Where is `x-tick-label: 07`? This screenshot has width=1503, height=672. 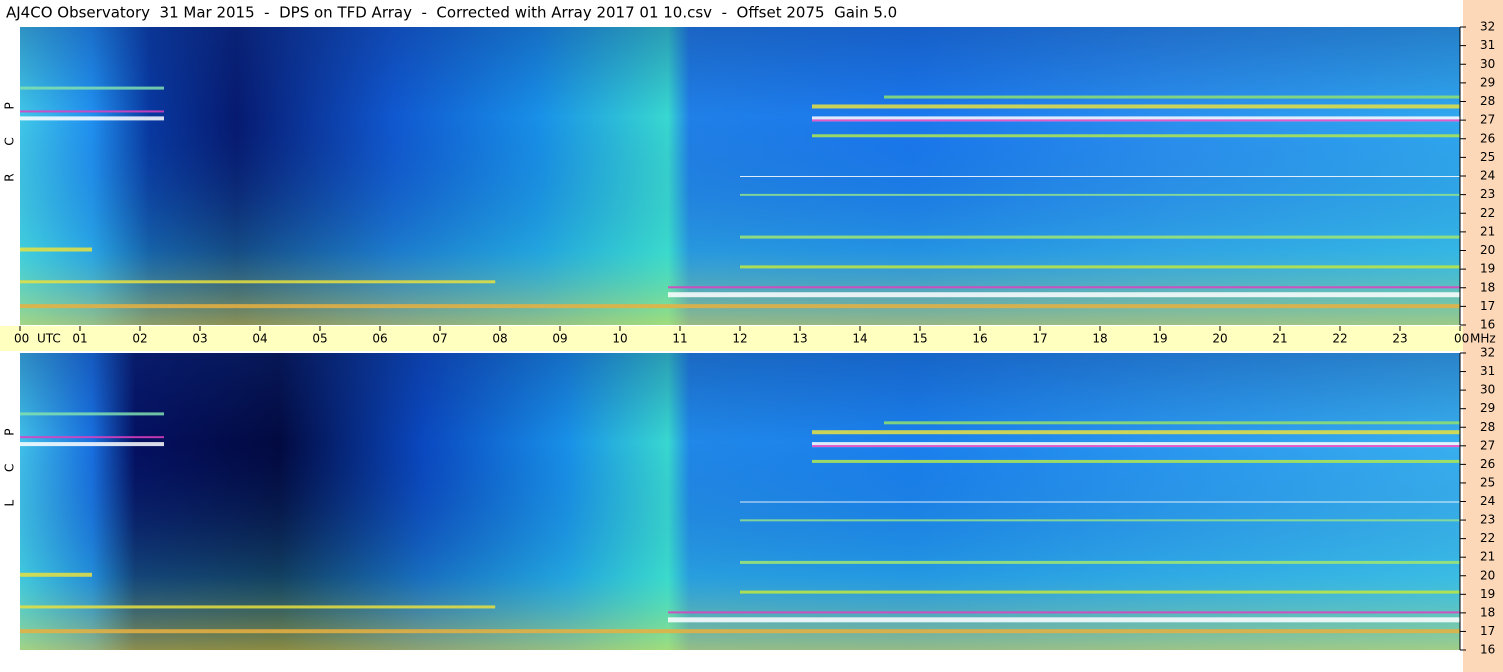
x-tick-label: 07 is located at coordinates (439, 339).